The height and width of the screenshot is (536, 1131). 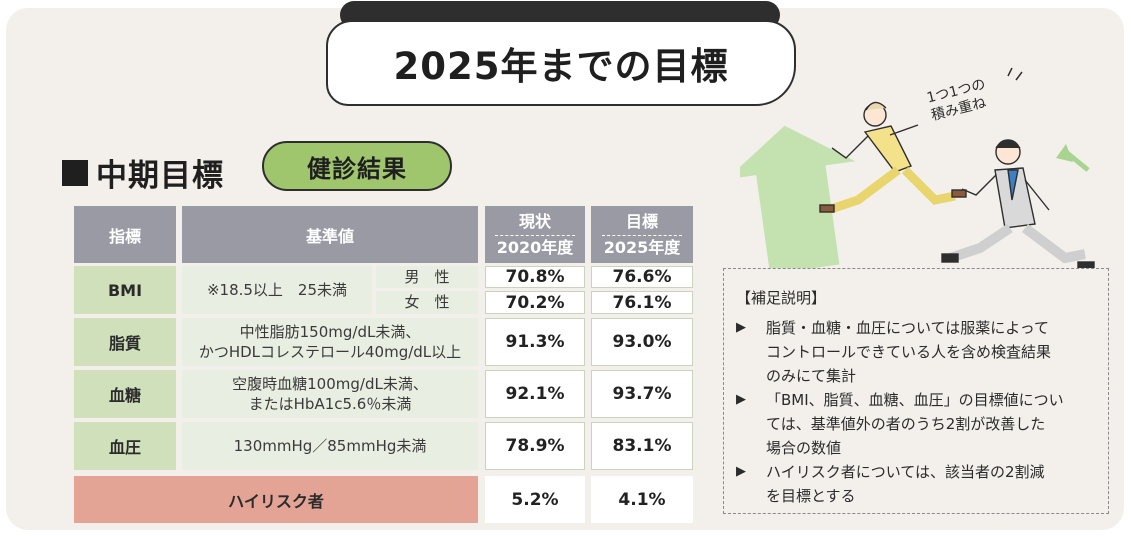 I want to click on bmi-female-target: 76.1%, so click(x=642, y=302).